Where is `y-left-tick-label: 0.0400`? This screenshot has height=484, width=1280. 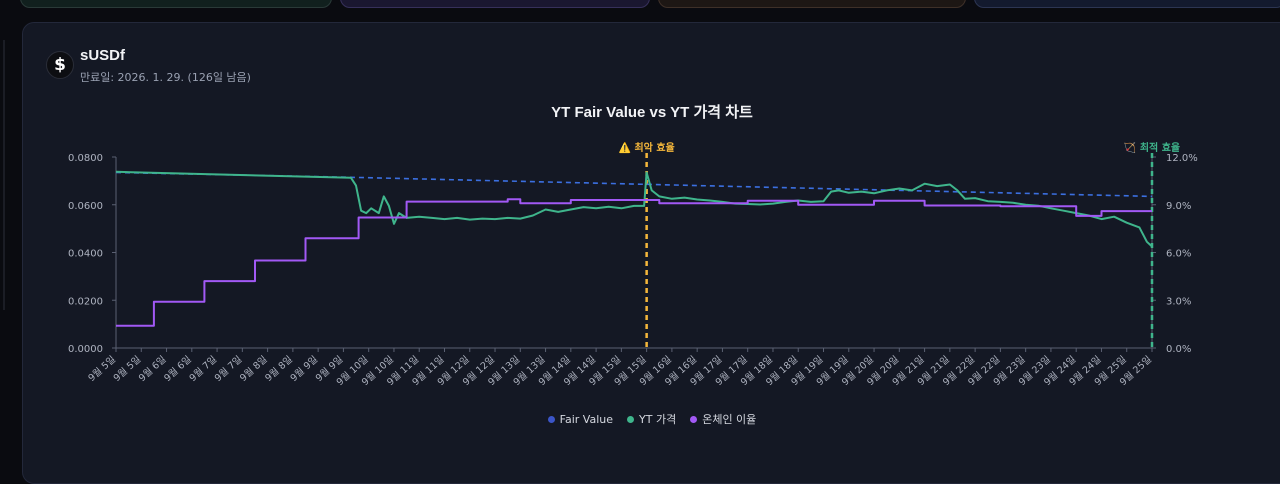 y-left-tick-label: 0.0400 is located at coordinates (85, 254).